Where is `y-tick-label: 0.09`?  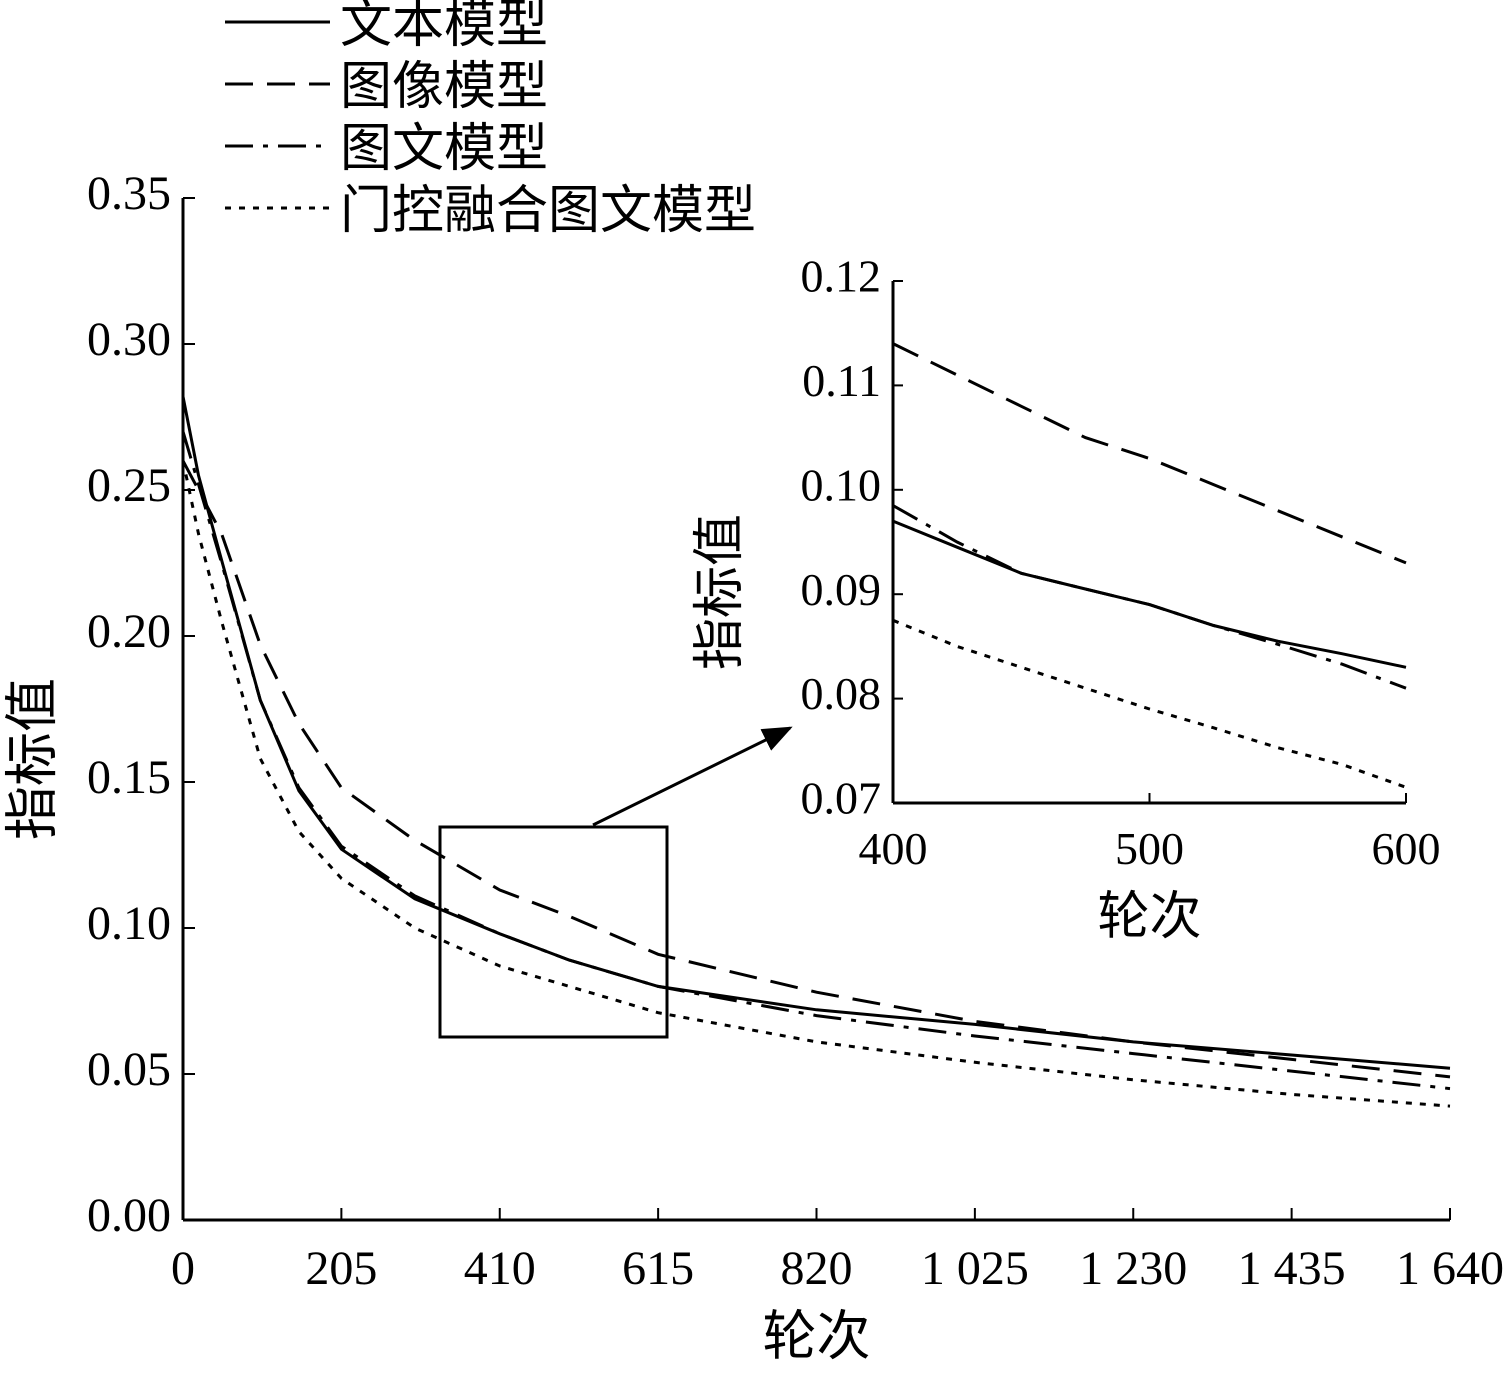 y-tick-label: 0.09 is located at coordinates (841, 589).